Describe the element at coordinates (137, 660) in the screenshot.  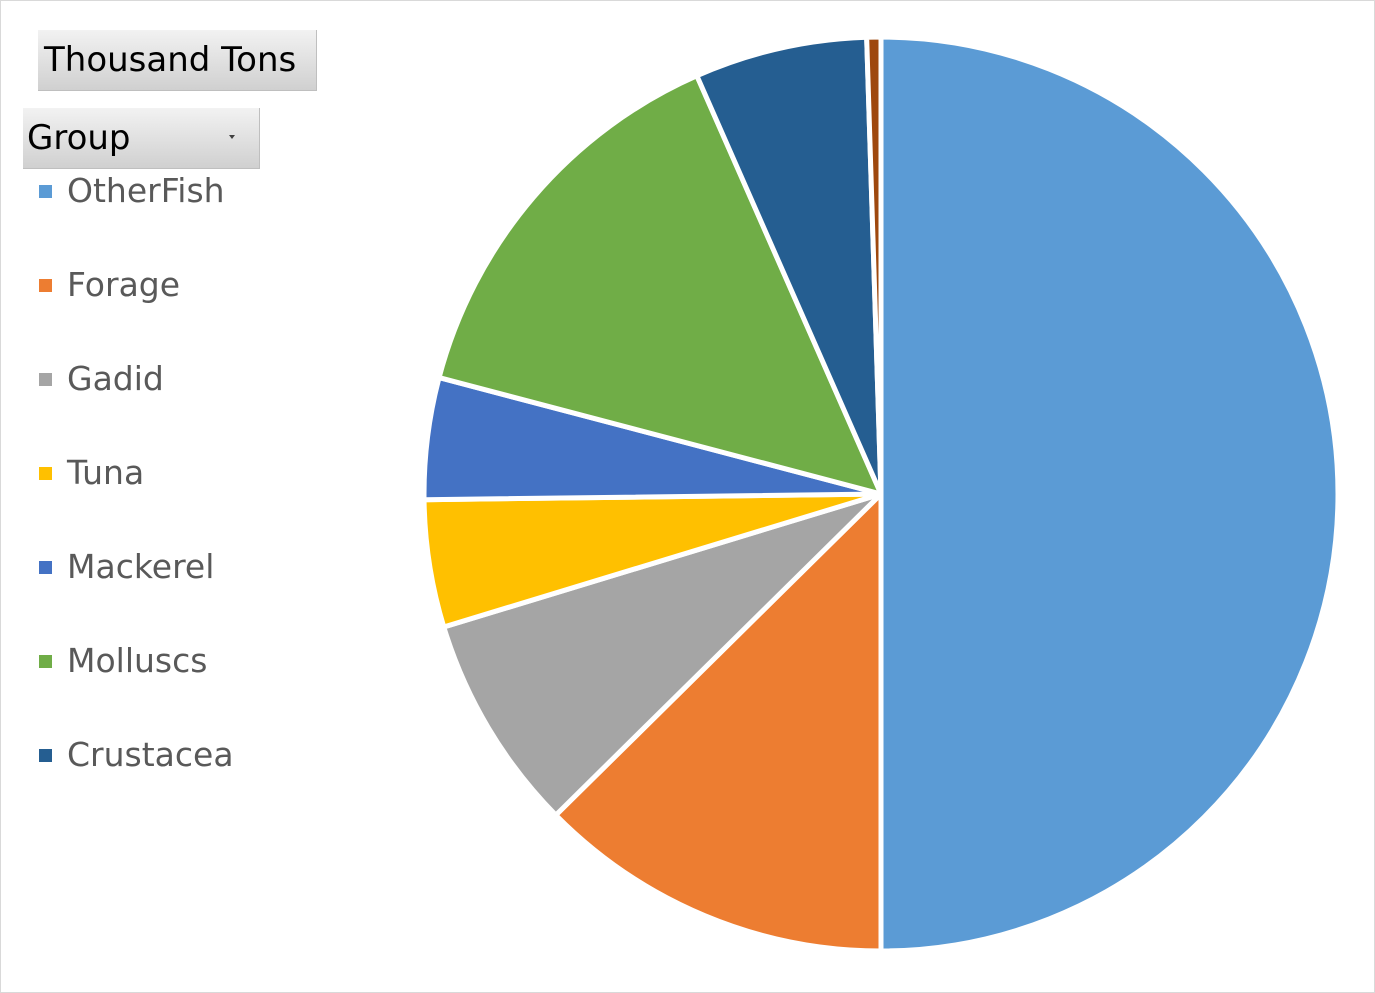
I see `legend-label: Molluscs` at that location.